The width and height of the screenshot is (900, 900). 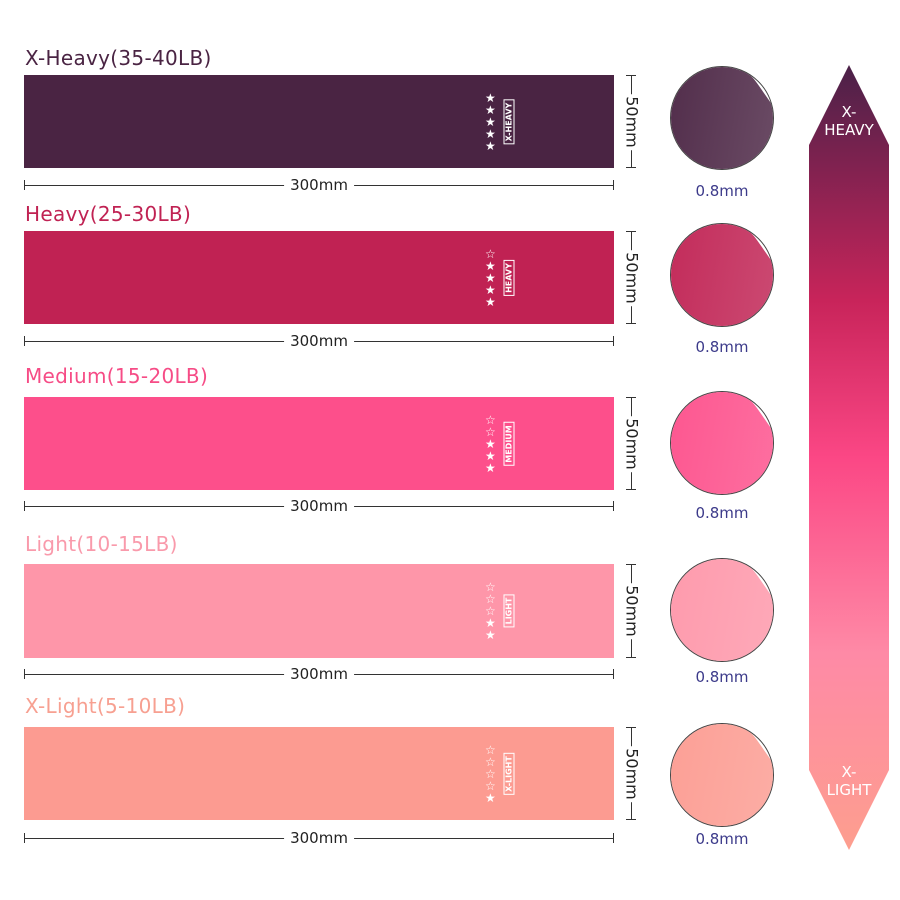 I want to click on band-tag: X-HEAVY, so click(x=509, y=121).